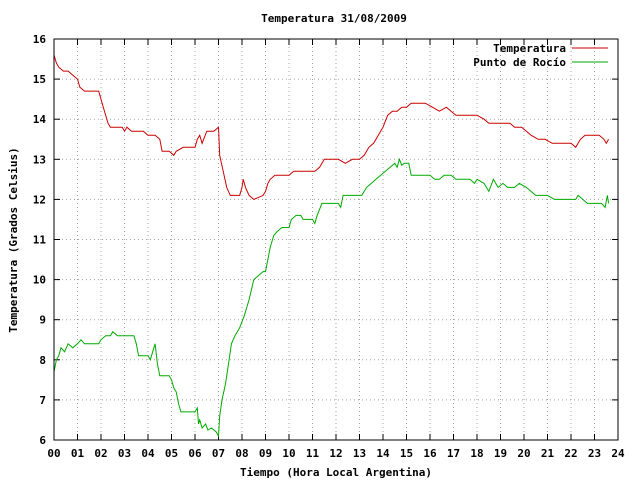  What do you see at coordinates (124, 453) in the screenshot?
I see `x-tick-label: 03` at bounding box center [124, 453].